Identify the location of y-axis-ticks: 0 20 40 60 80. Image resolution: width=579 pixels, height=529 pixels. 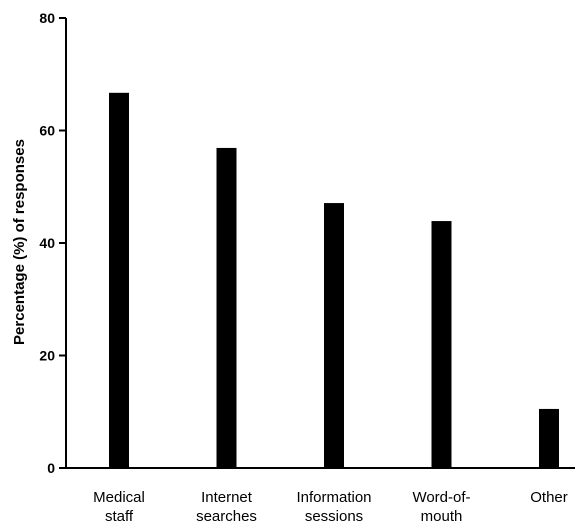
(52, 243).